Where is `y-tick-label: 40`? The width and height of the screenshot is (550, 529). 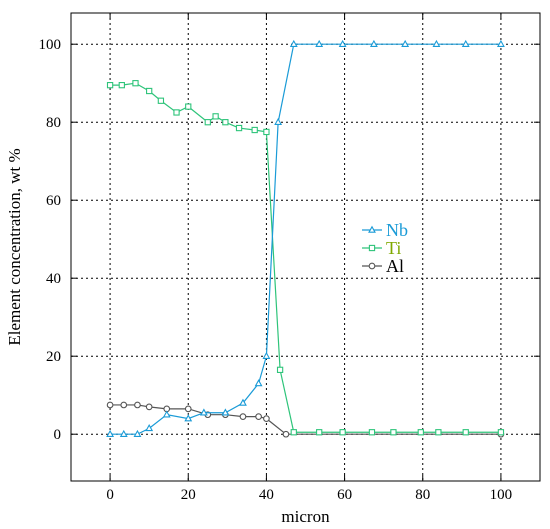
y-tick-label: 40 is located at coordinates (53, 279).